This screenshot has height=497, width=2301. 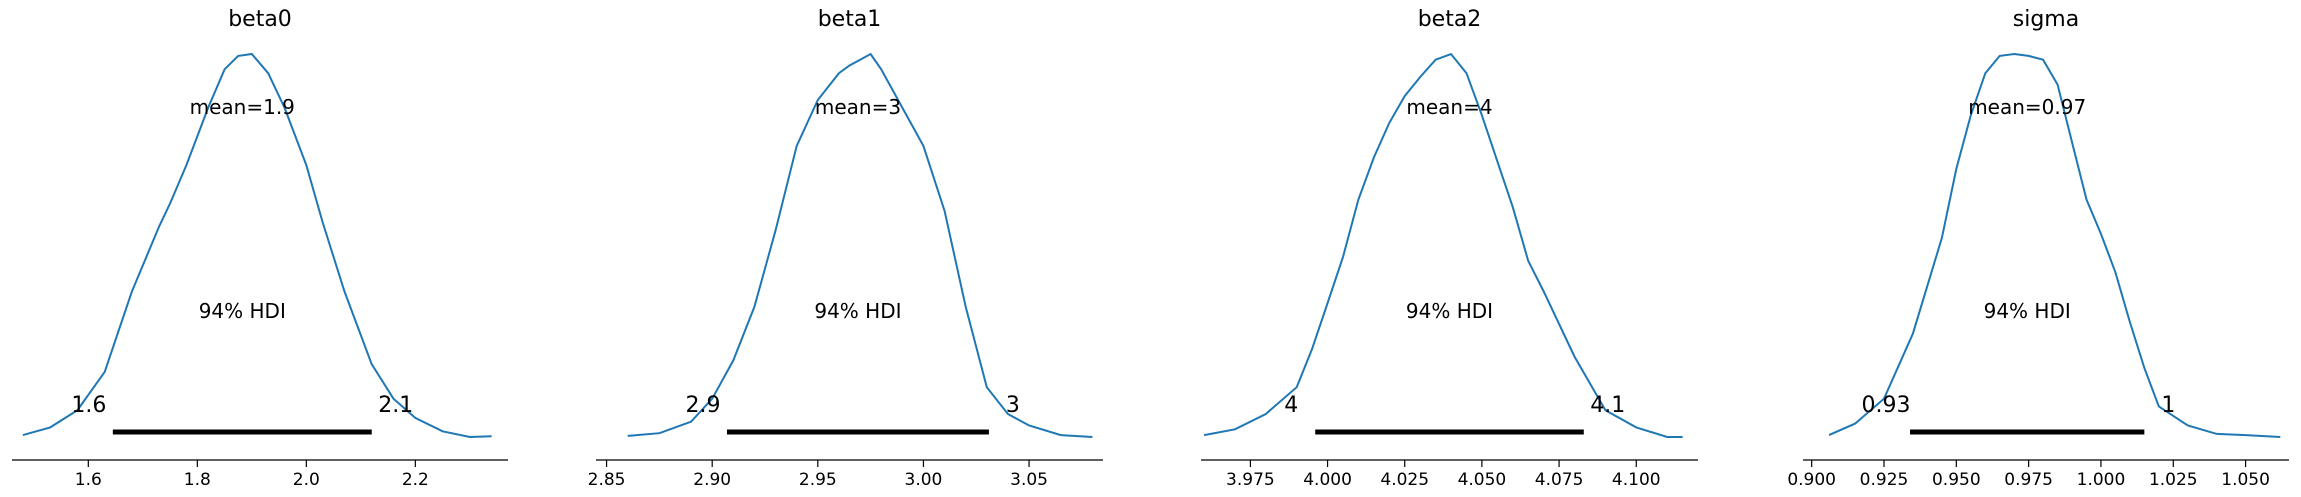 What do you see at coordinates (415, 480) in the screenshot?
I see `x-tick-label-beta0-3: 2.2` at bounding box center [415, 480].